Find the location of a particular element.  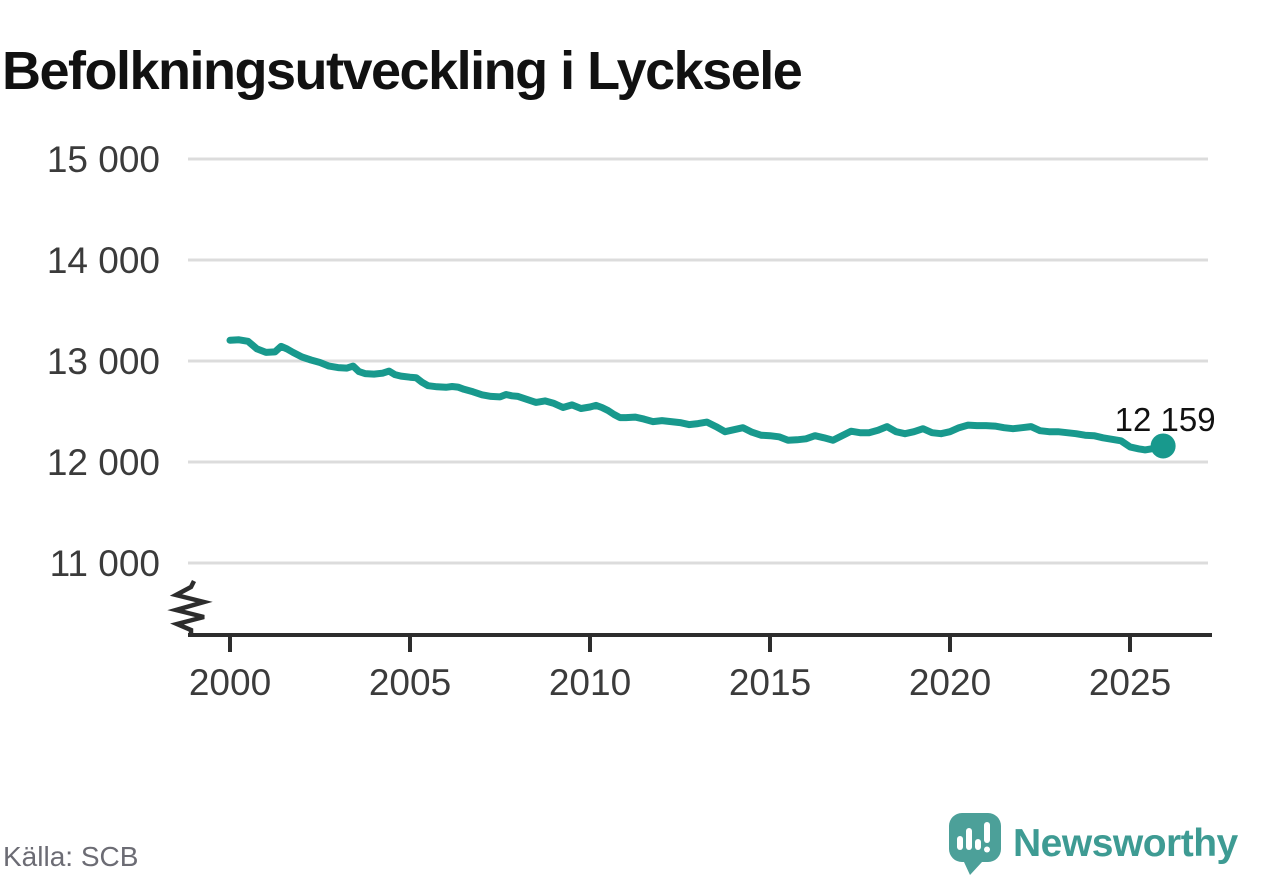

newsworthy-logo-icon is located at coordinates (975, 844).